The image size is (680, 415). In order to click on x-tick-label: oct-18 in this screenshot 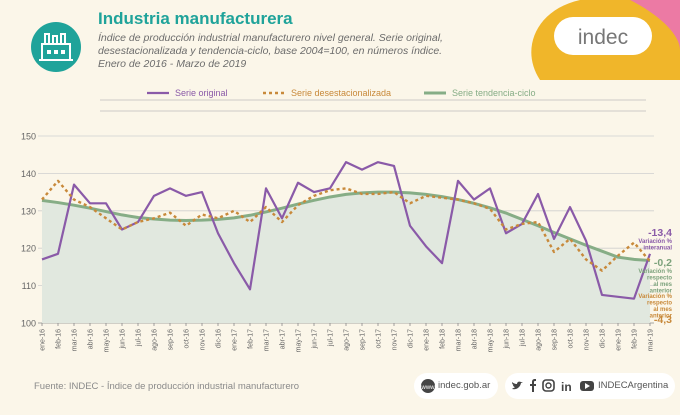, I will do `click(571, 339)`.